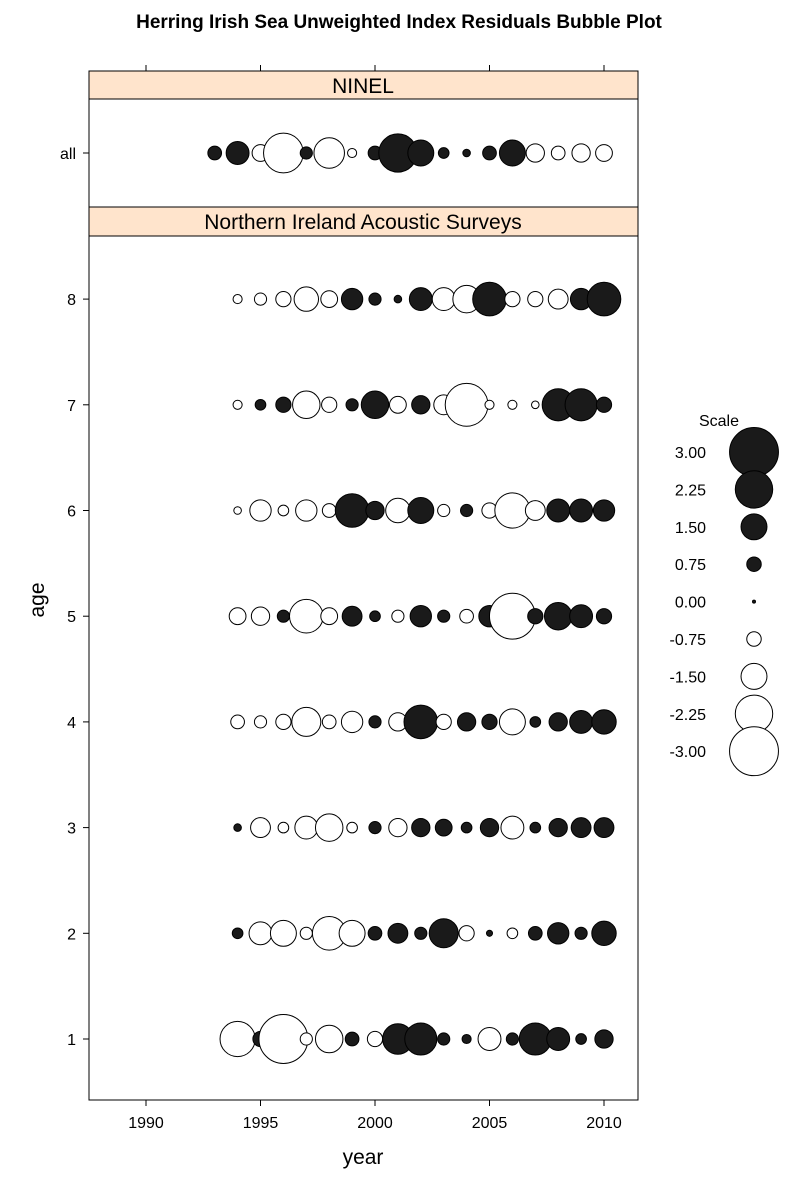 The image size is (800, 1200). What do you see at coordinates (363, 85) in the screenshot?
I see `strip-ninel` at bounding box center [363, 85].